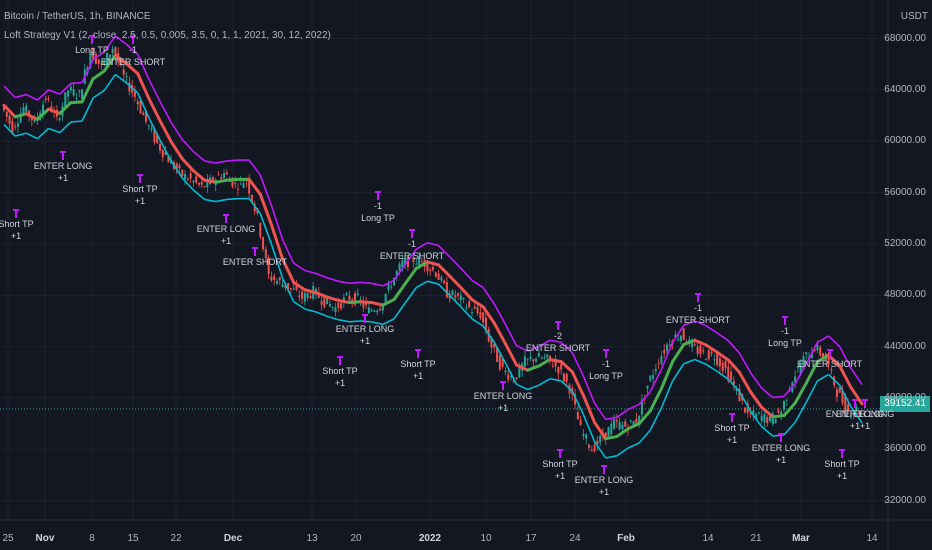  What do you see at coordinates (801, 538) in the screenshot?
I see `x-tick-label: Mar` at bounding box center [801, 538].